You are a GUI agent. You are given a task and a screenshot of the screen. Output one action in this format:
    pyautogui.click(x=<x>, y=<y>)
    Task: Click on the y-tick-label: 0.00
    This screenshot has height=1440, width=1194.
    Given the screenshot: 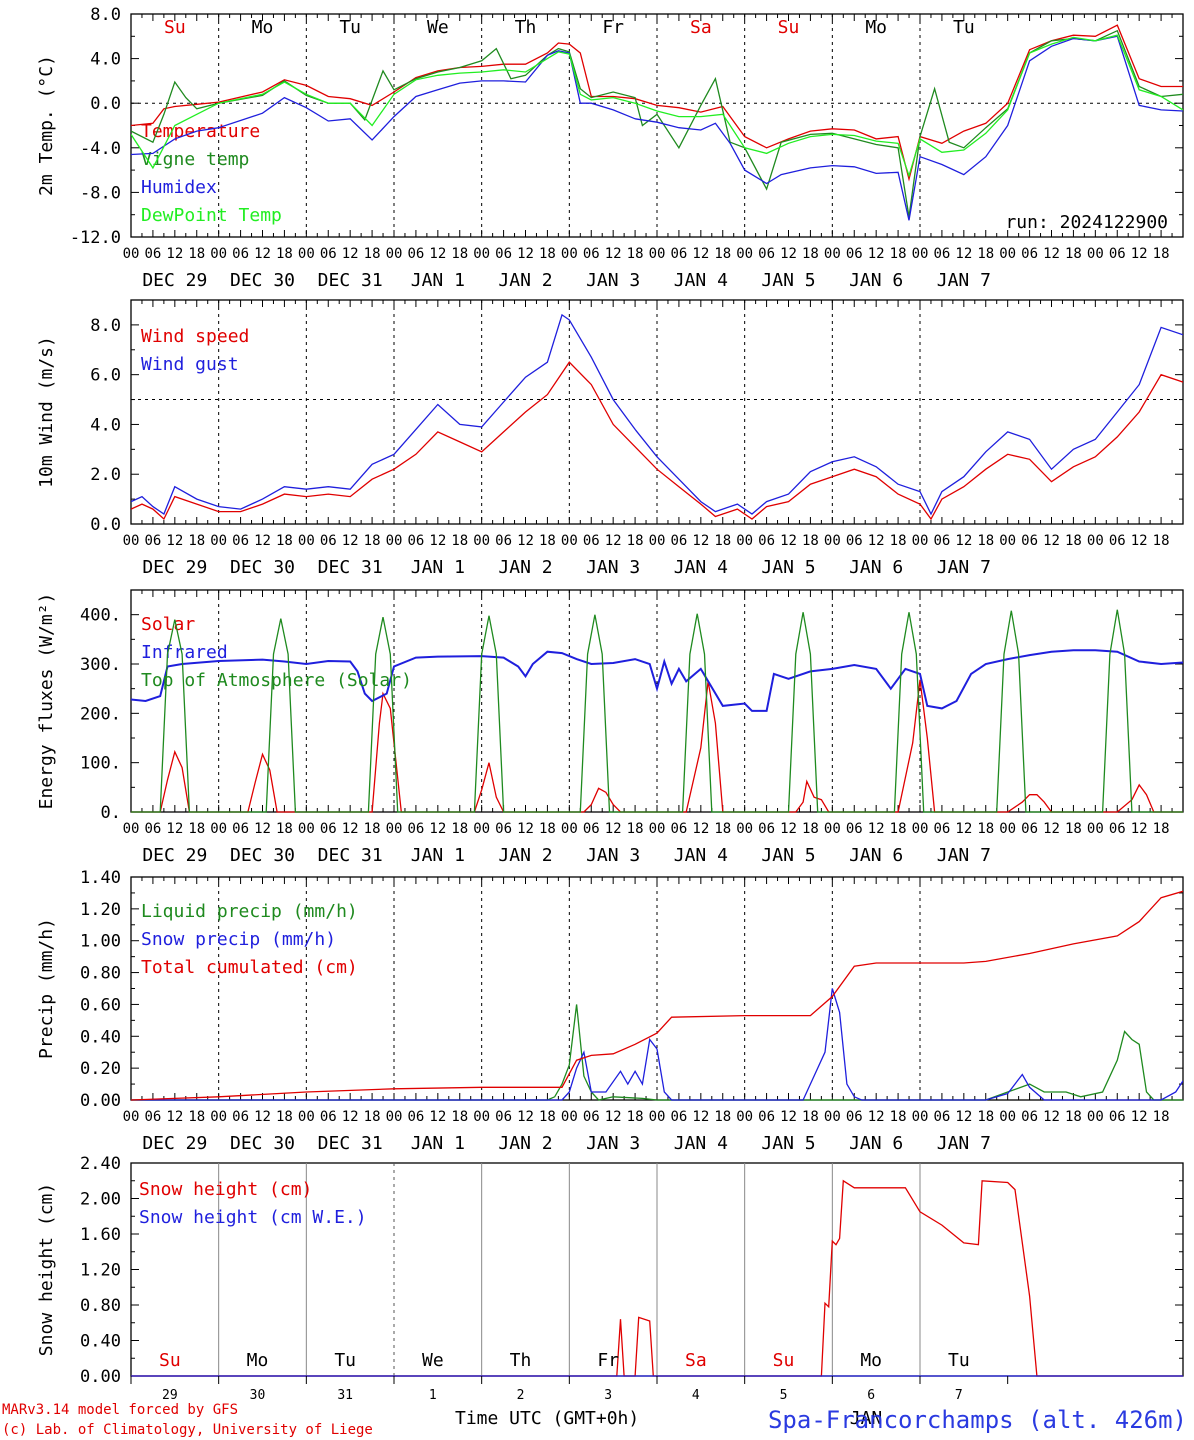 What is the action you would take?
    pyautogui.click(x=100, y=1377)
    